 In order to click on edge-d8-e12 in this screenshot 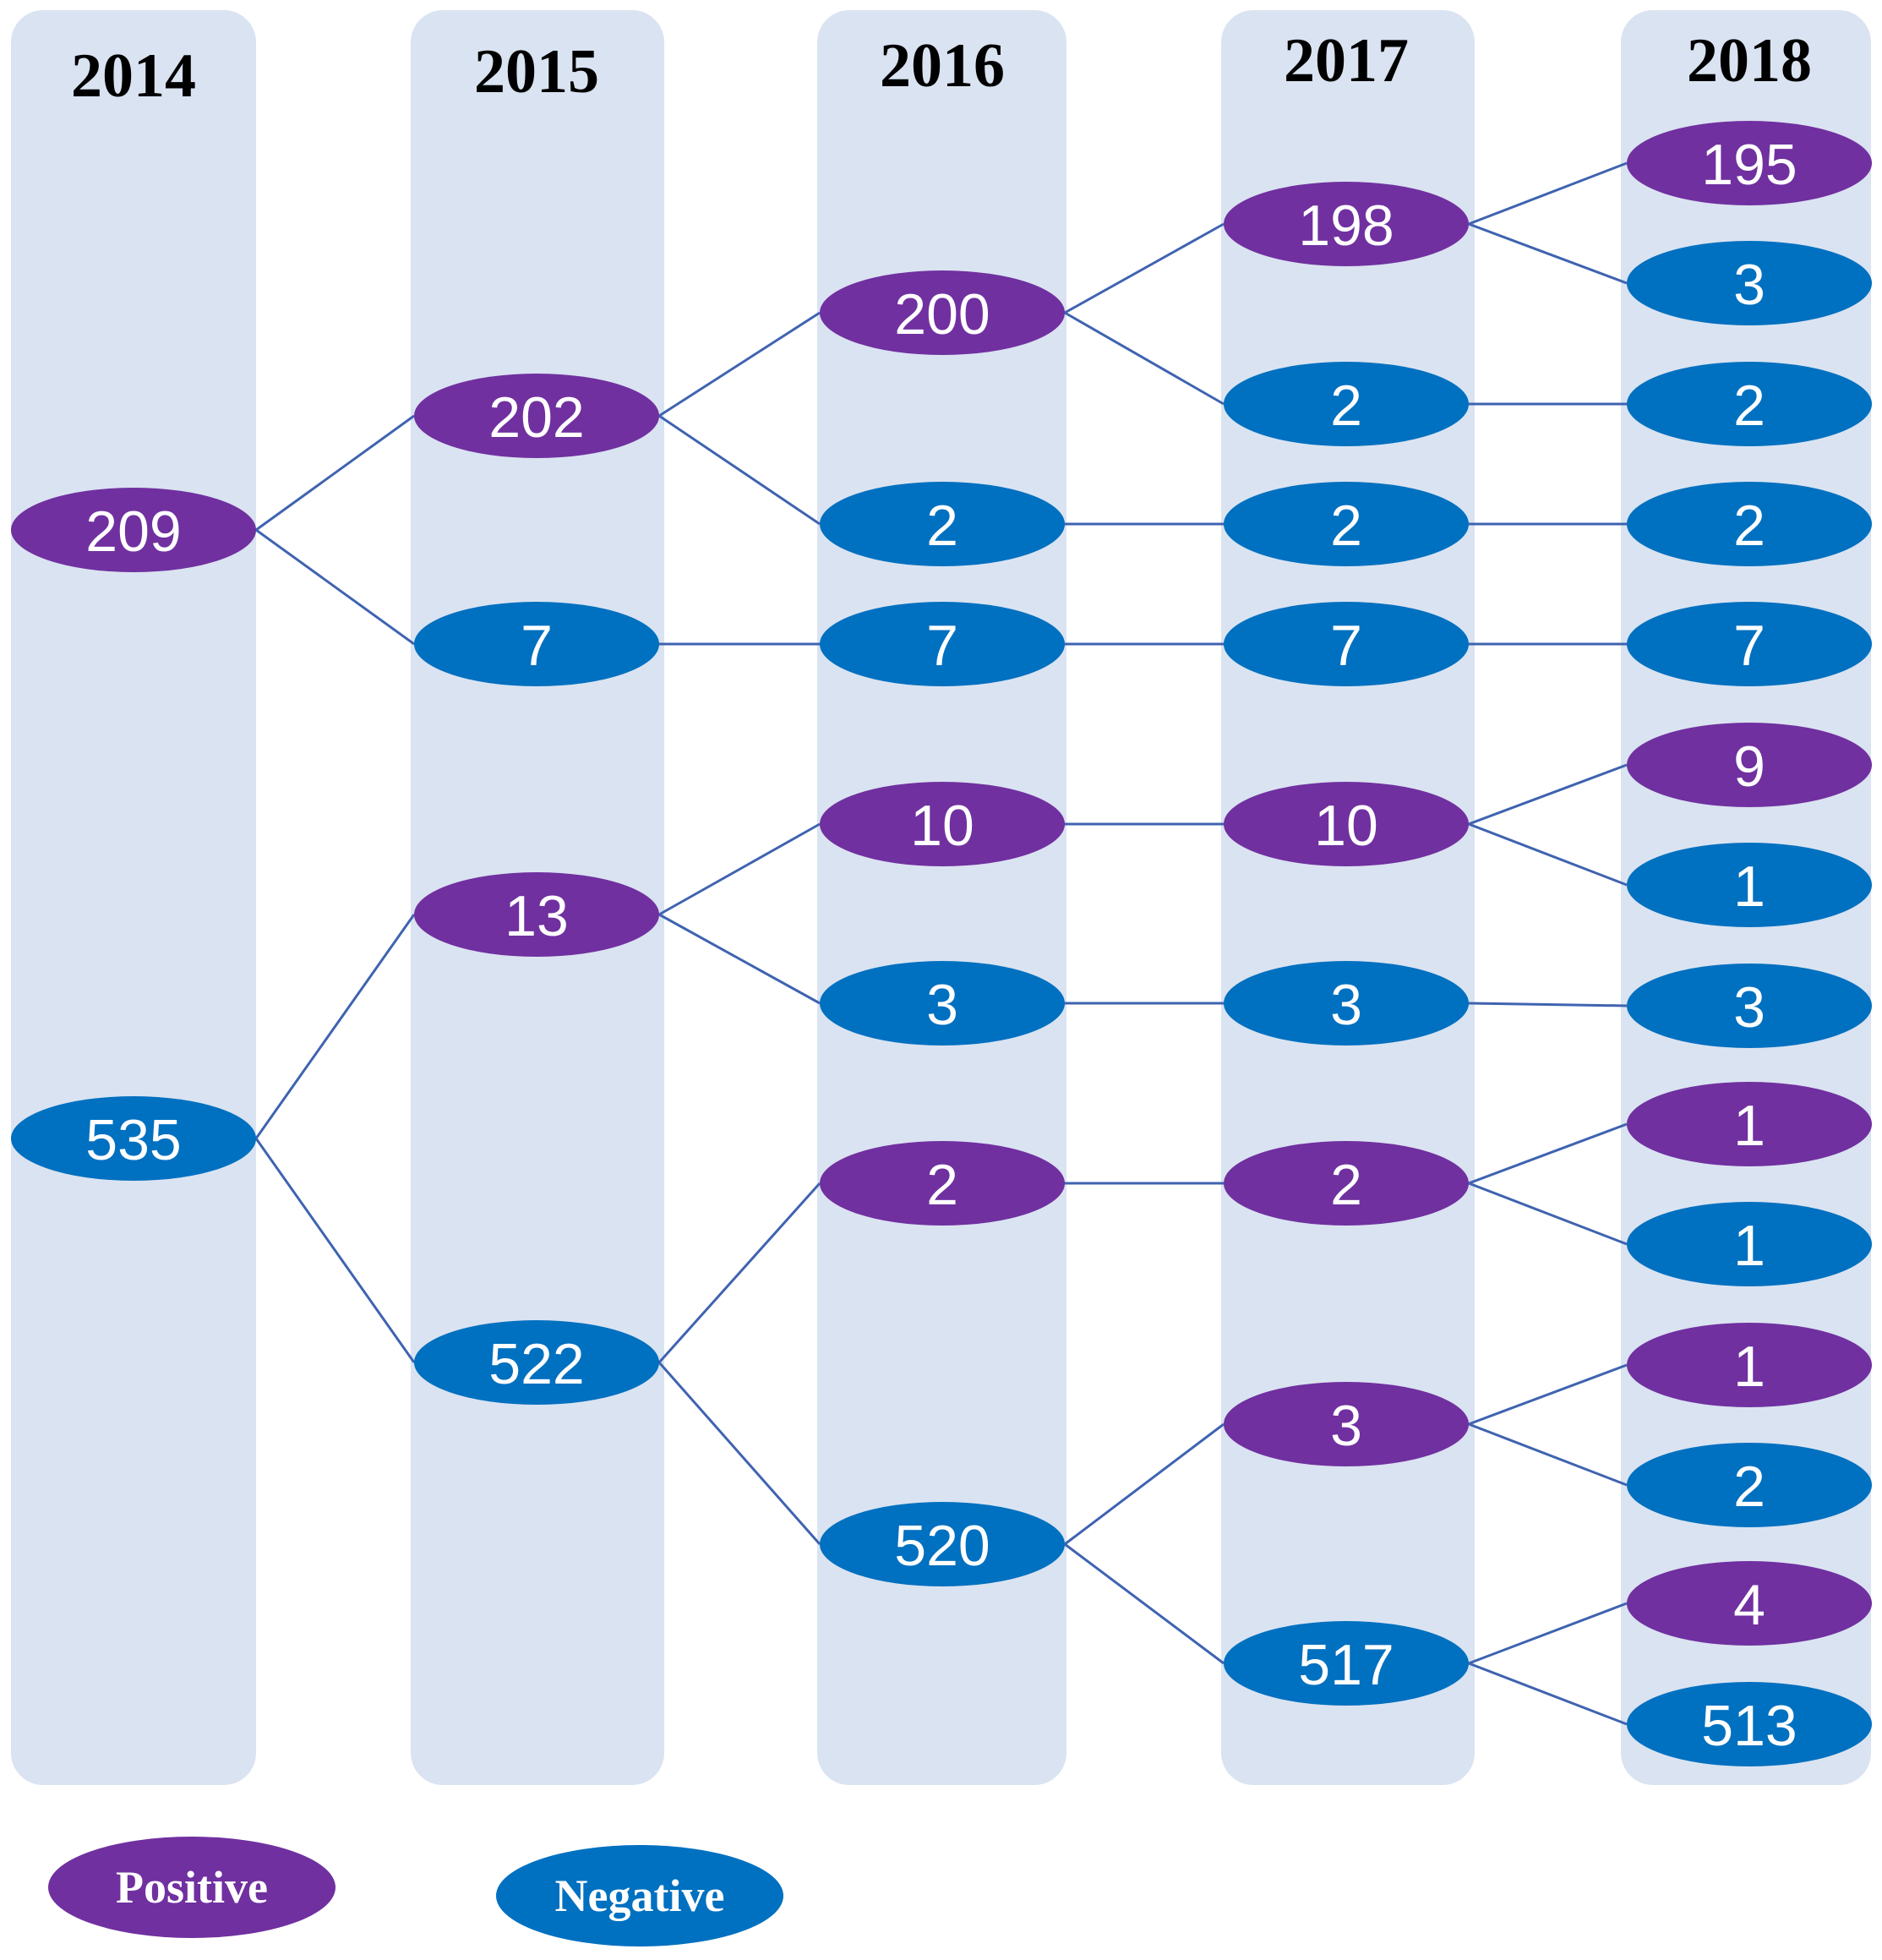, I will do `click(1548, 1454)`.